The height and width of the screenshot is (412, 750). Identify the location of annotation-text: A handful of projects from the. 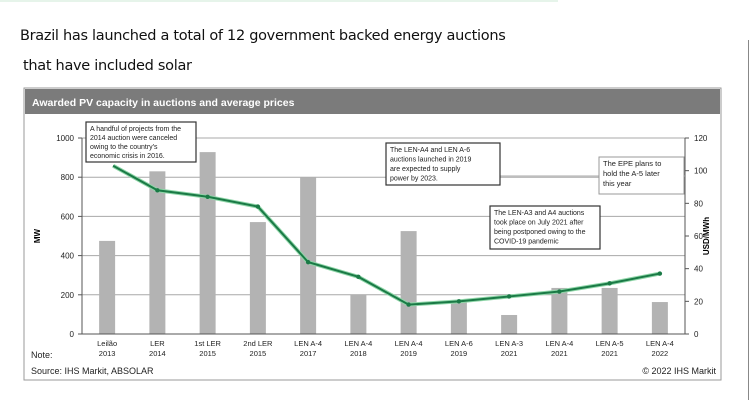
(135, 129).